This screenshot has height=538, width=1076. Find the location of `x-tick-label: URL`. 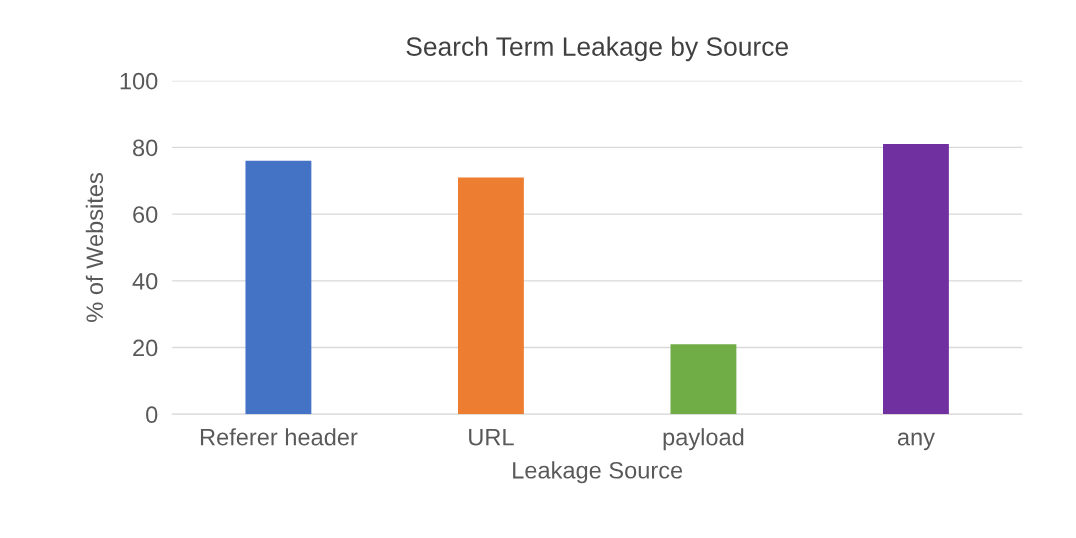

x-tick-label: URL is located at coordinates (491, 437).